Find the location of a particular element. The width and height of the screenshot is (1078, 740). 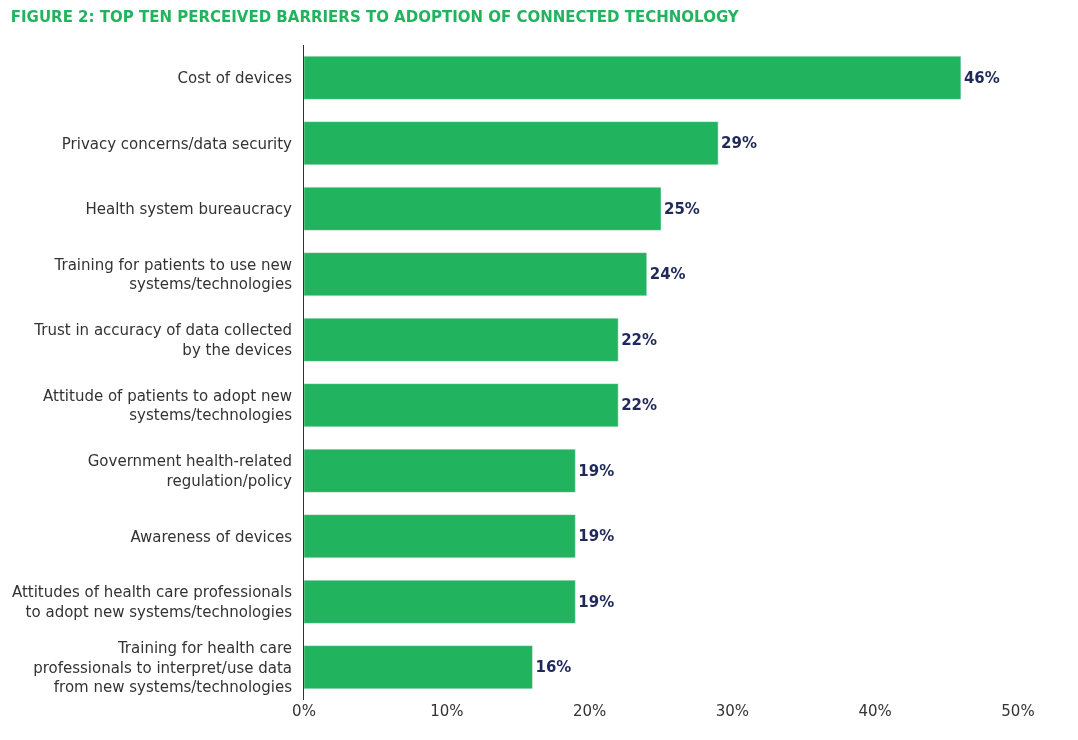

y-tick-label: Cost of devices is located at coordinates (235, 78).